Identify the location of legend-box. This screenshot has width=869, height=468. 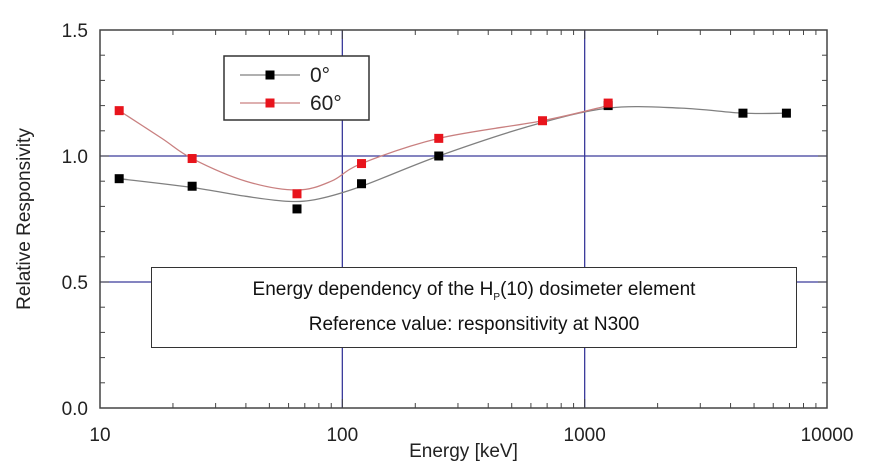
(296, 88).